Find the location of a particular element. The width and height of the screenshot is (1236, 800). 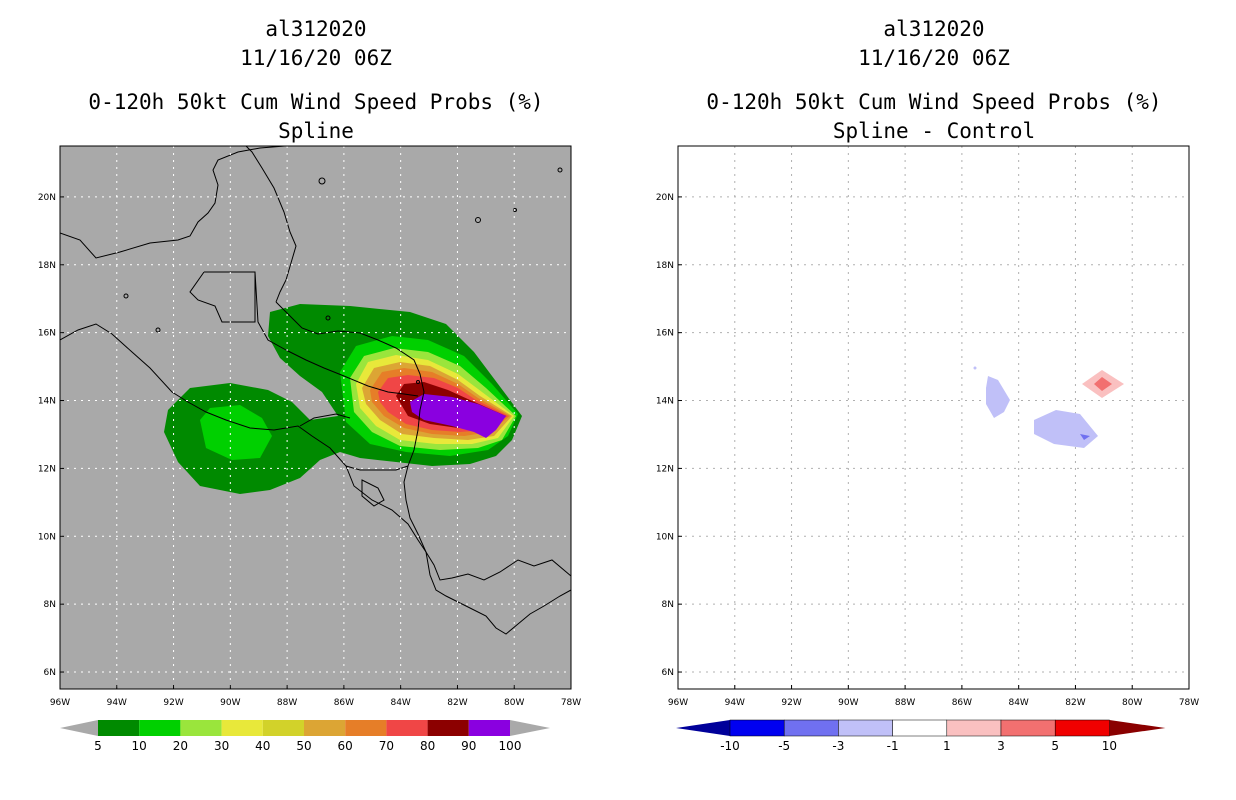

colorbar-label: 30 is located at coordinates (221, 746).